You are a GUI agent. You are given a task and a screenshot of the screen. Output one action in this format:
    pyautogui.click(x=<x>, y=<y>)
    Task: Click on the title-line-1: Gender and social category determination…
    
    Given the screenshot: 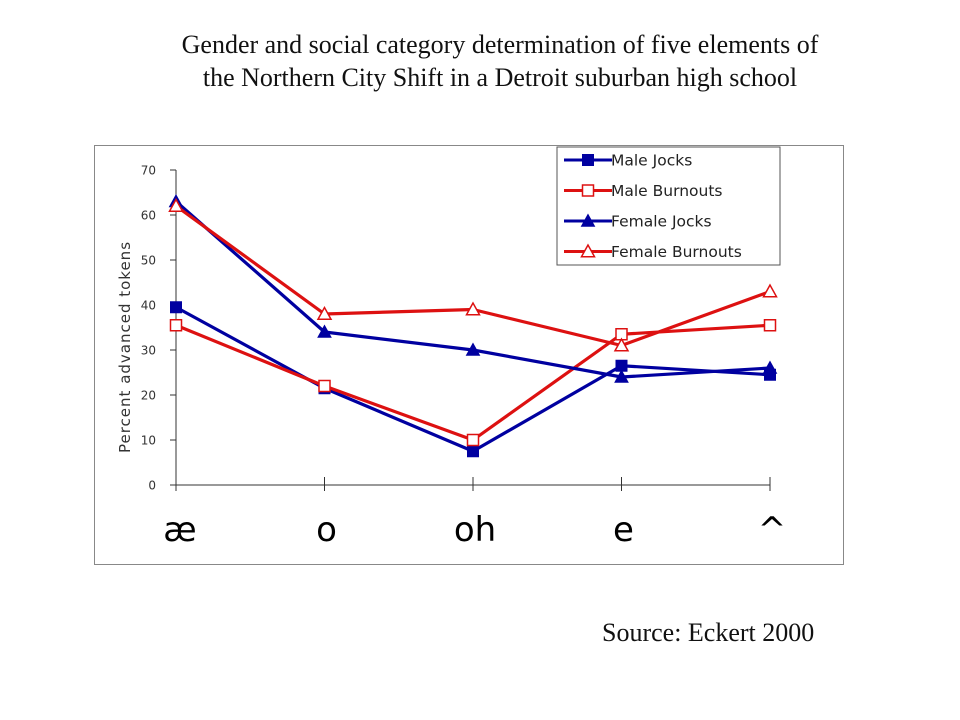 What is the action you would take?
    pyautogui.click(x=500, y=44)
    